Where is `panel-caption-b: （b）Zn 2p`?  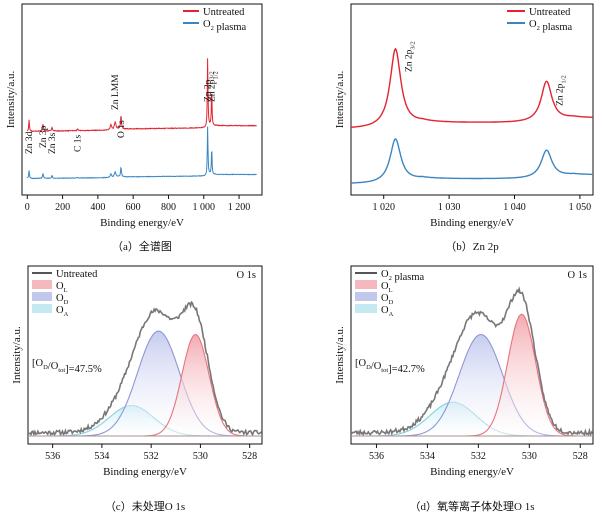
panel-caption-b: （b）Zn 2p is located at coordinates (472, 246).